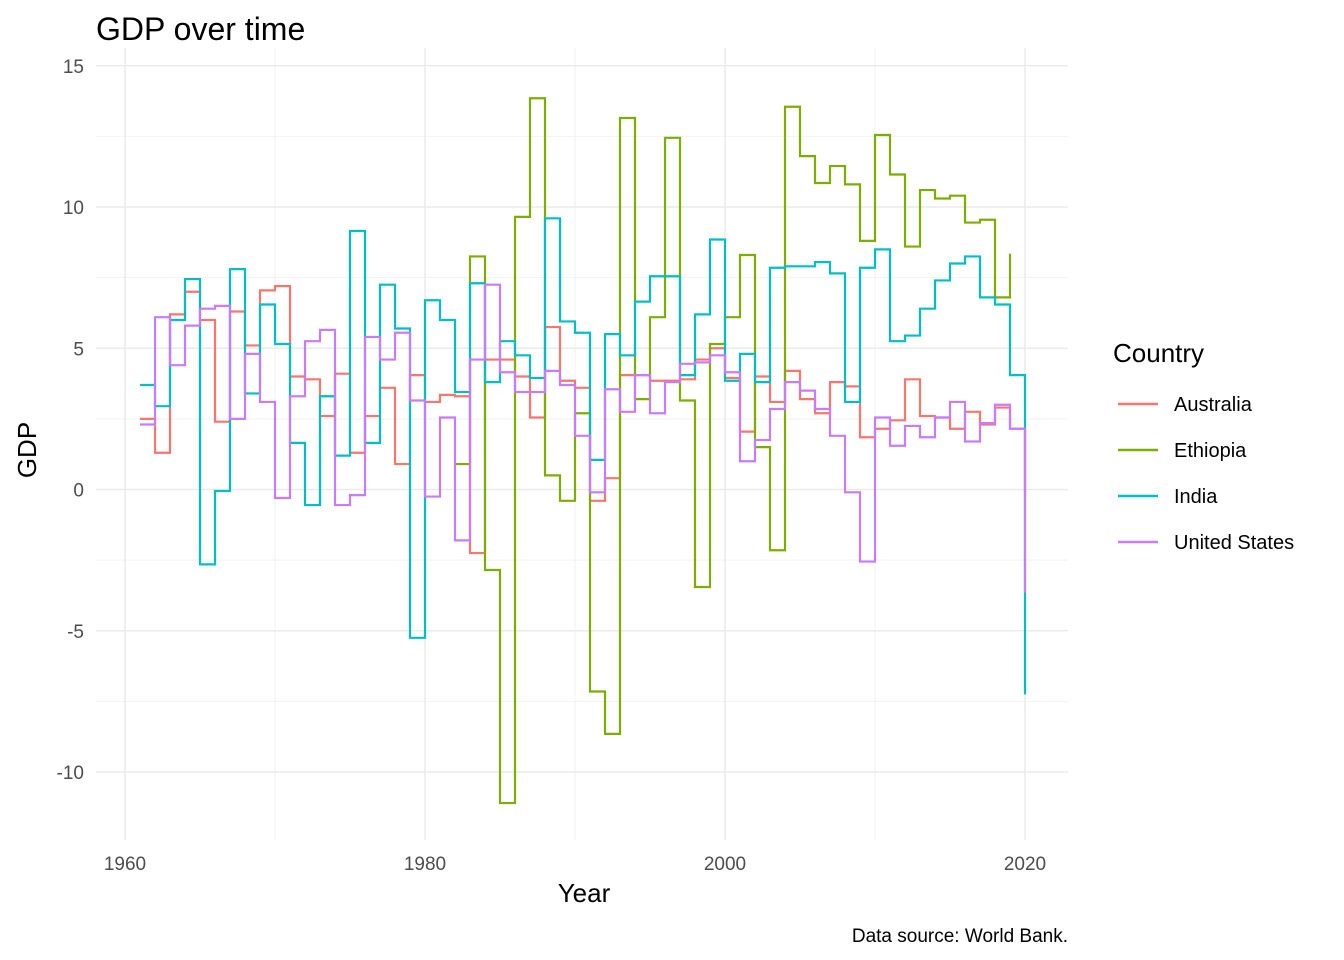 Image resolution: width=1344 pixels, height=960 pixels. What do you see at coordinates (725, 864) in the screenshot?
I see `x-tick-label: 2000` at bounding box center [725, 864].